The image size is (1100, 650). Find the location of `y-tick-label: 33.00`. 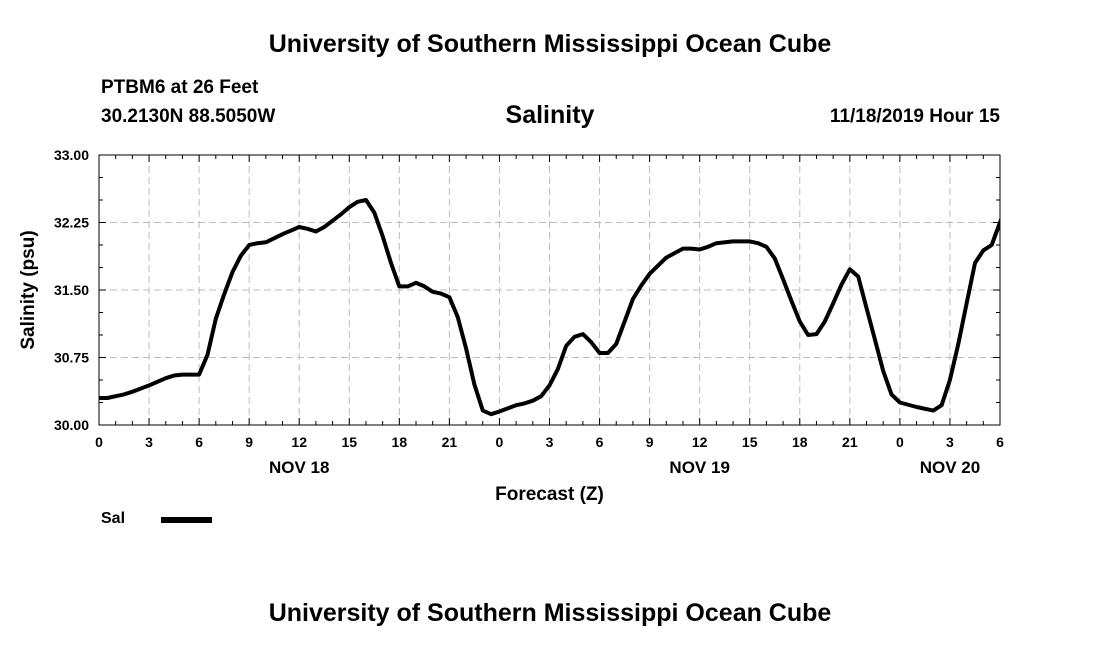

y-tick-label: 33.00 is located at coordinates (71, 155).